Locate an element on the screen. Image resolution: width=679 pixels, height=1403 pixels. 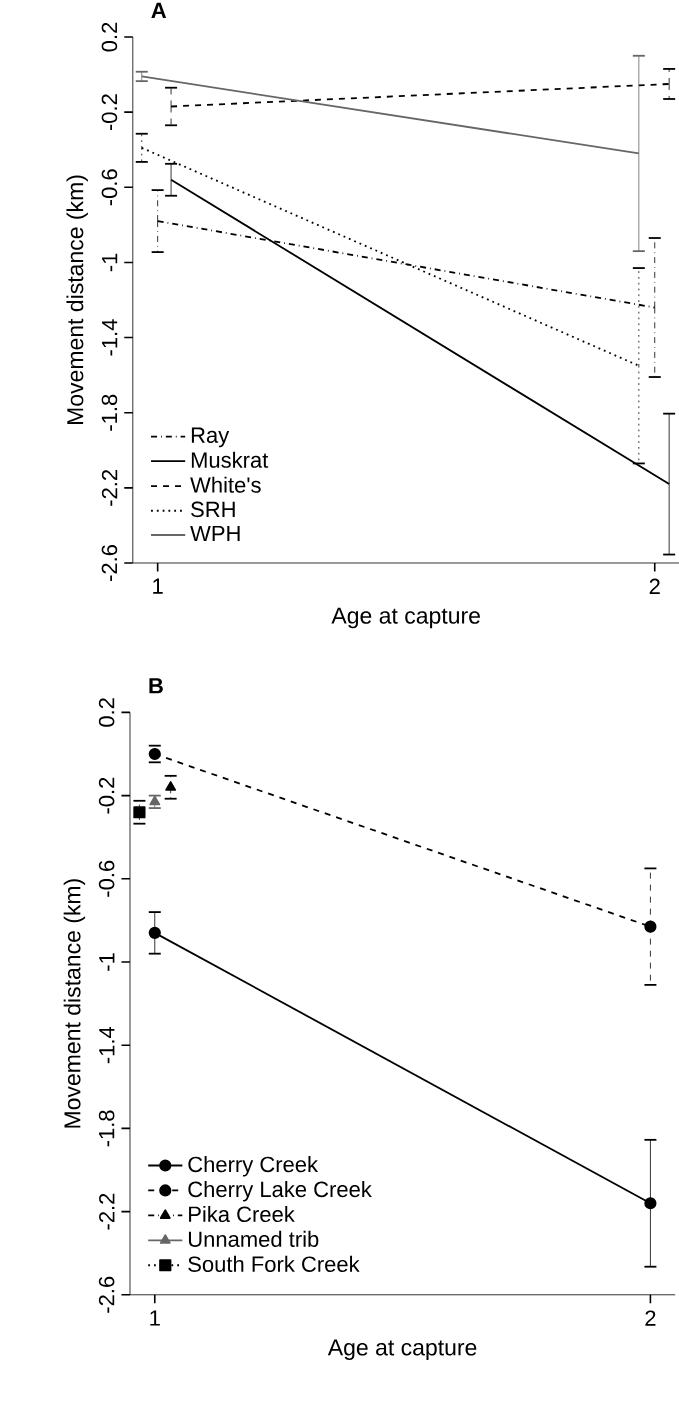
legend-label: Muskrat is located at coordinates (230, 459).